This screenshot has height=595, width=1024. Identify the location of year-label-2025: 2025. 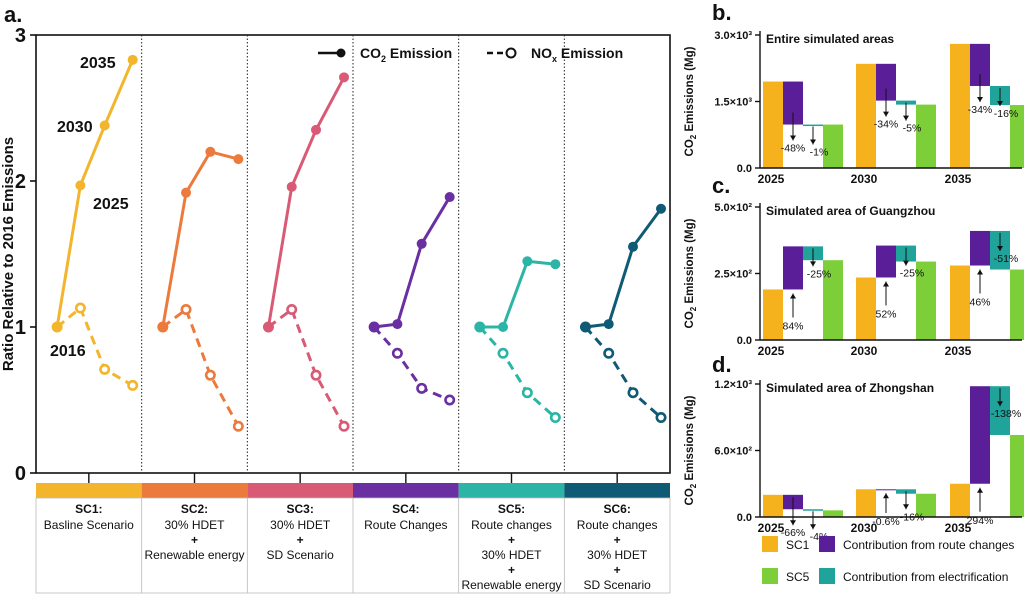
(111, 204).